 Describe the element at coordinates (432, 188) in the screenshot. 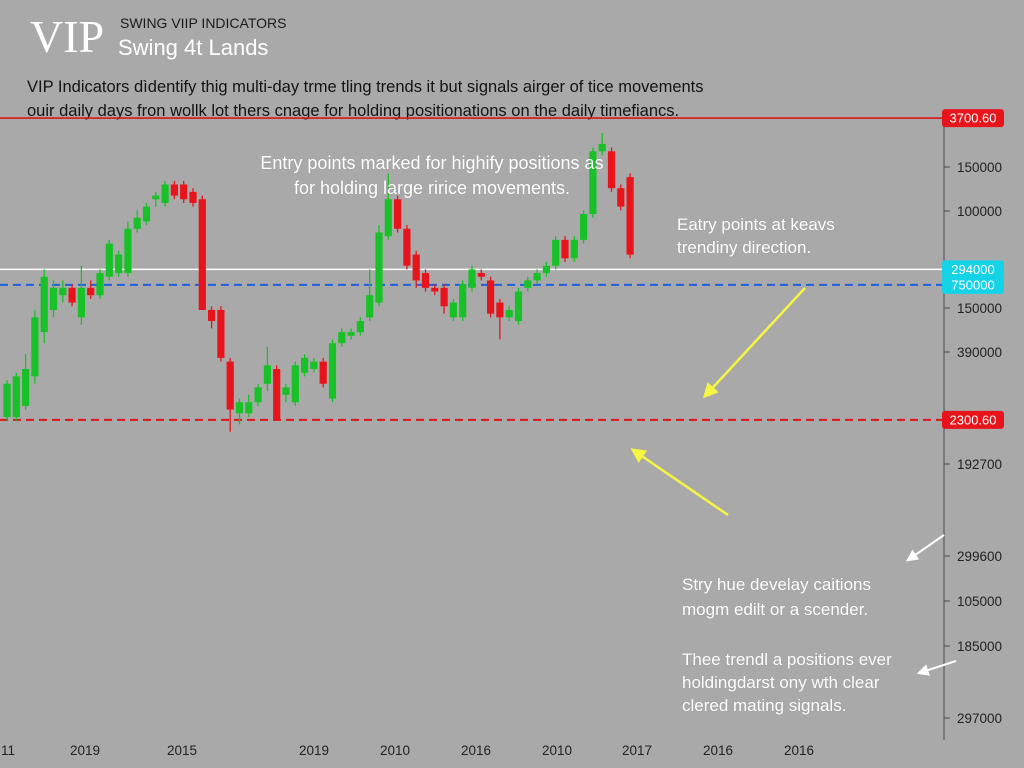

I see `annotation-line: for holding large ririce movements.` at that location.